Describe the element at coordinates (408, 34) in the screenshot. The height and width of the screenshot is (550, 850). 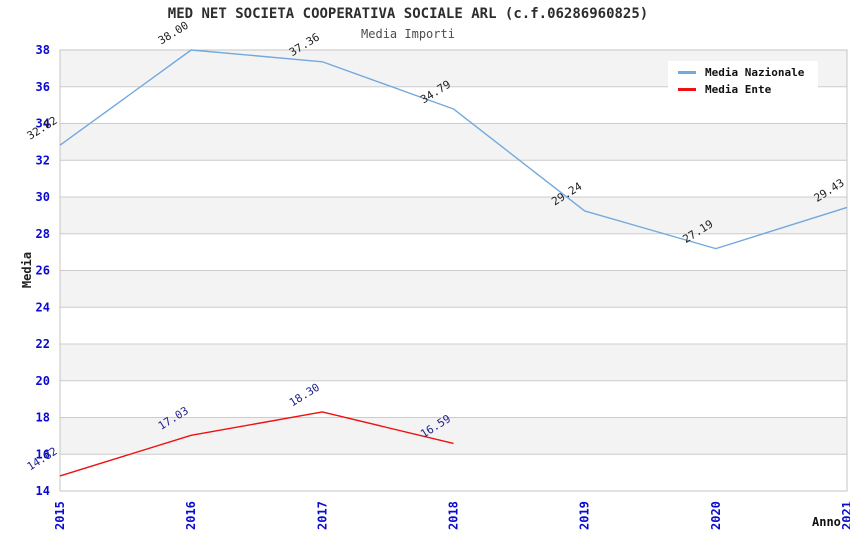
I see `chart-subtitle: Media Importi` at that location.